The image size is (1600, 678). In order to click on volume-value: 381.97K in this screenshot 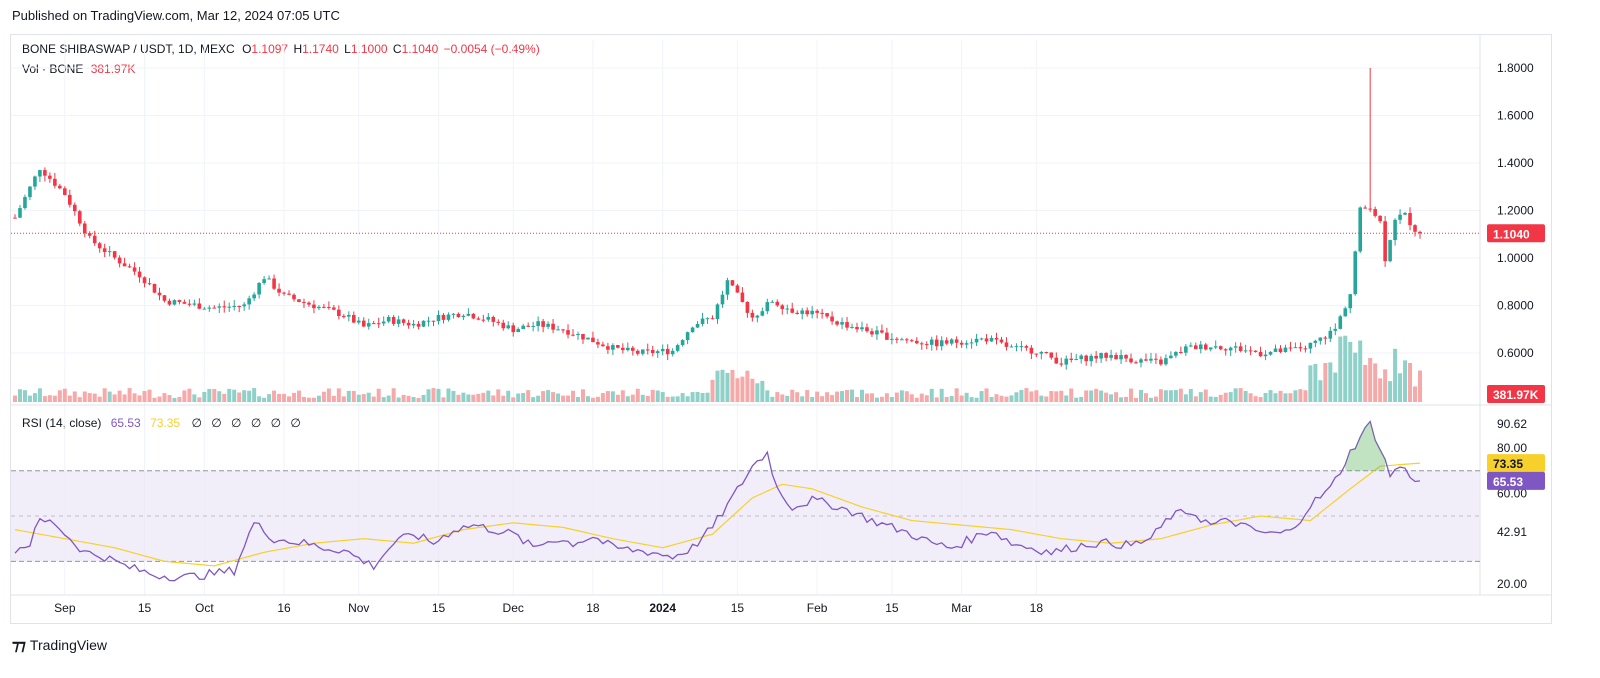, I will do `click(113, 69)`.